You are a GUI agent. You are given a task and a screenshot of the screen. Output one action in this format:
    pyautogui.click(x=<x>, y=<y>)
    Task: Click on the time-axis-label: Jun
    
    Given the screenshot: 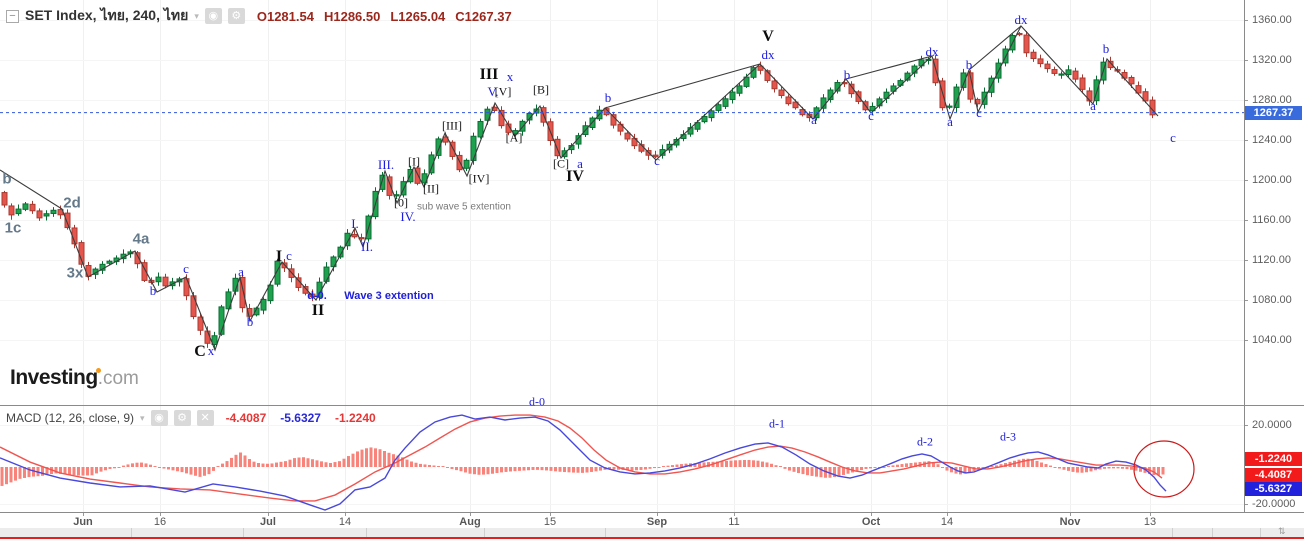 What is the action you would take?
    pyautogui.click(x=83, y=522)
    